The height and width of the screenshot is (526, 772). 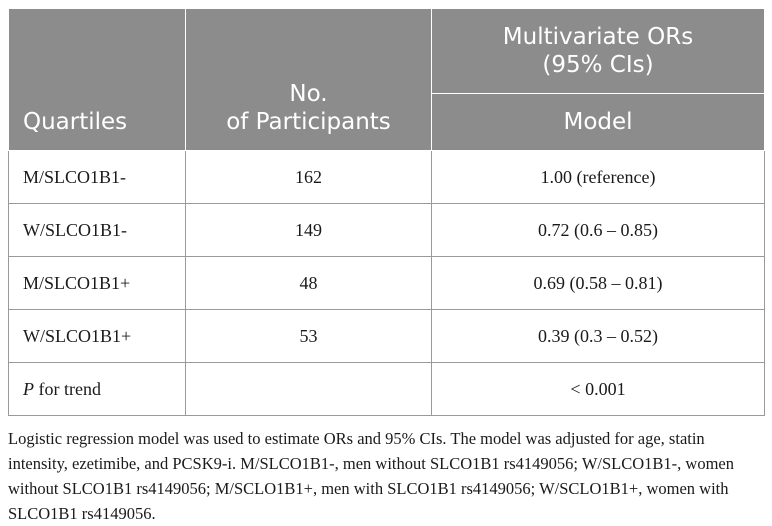 I want to click on trend-row: P for trend < 0.001, so click(x=386, y=389).